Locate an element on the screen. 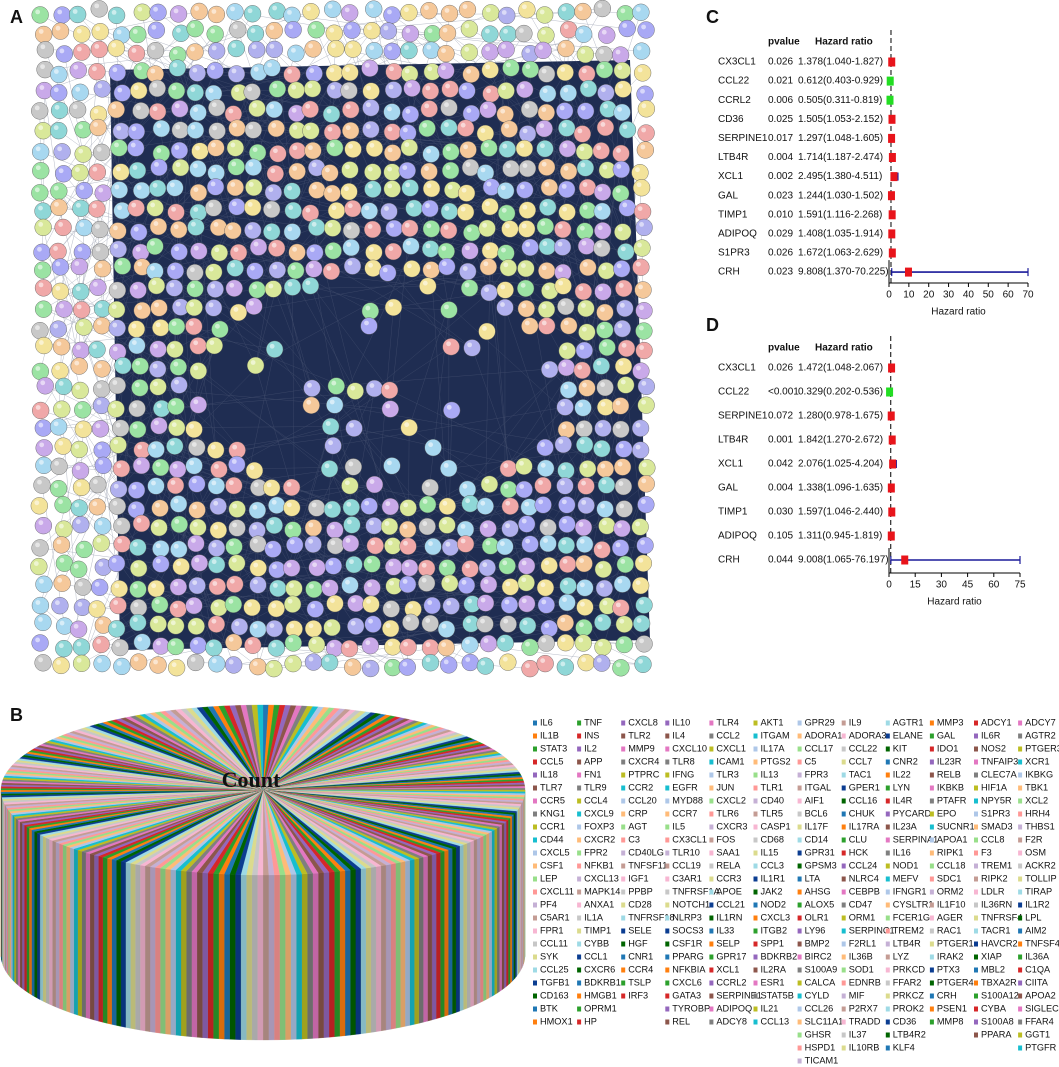 This screenshot has height=1067, width=1059. legend-label: PRKCD is located at coordinates (909, 969).